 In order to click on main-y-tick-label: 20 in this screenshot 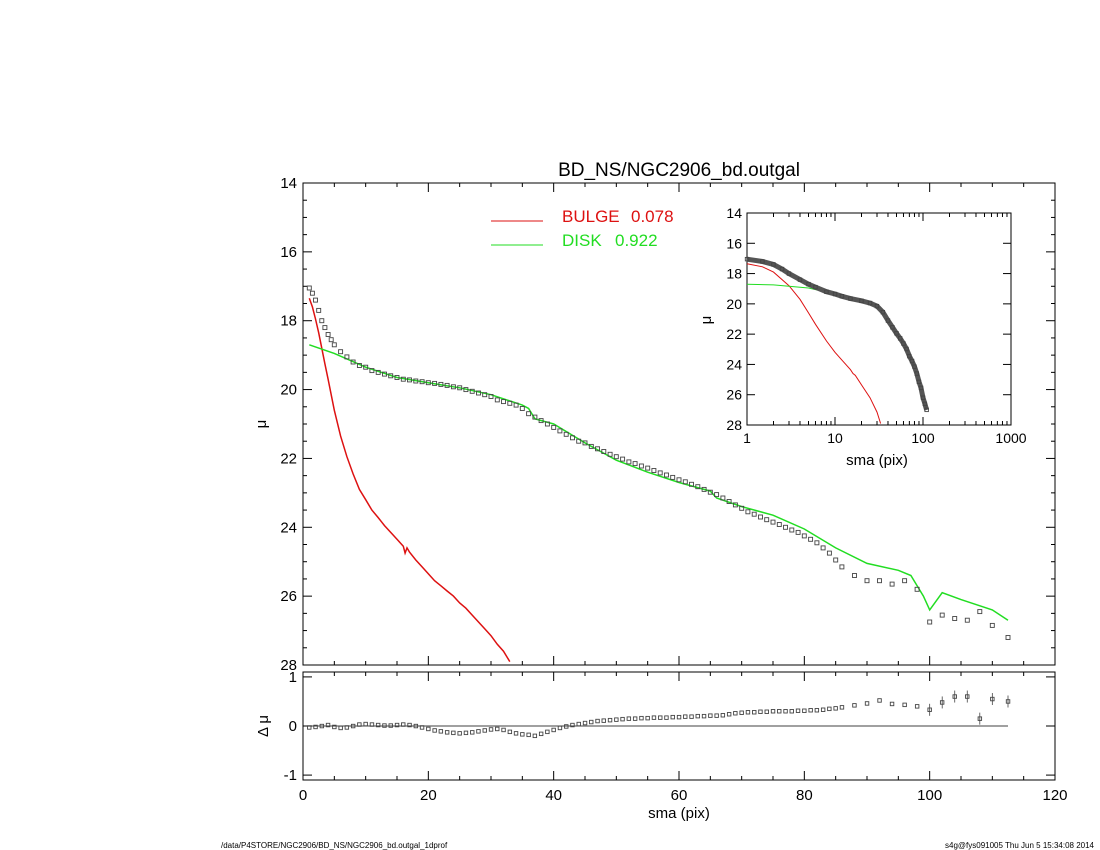, I will do `click(288, 390)`.